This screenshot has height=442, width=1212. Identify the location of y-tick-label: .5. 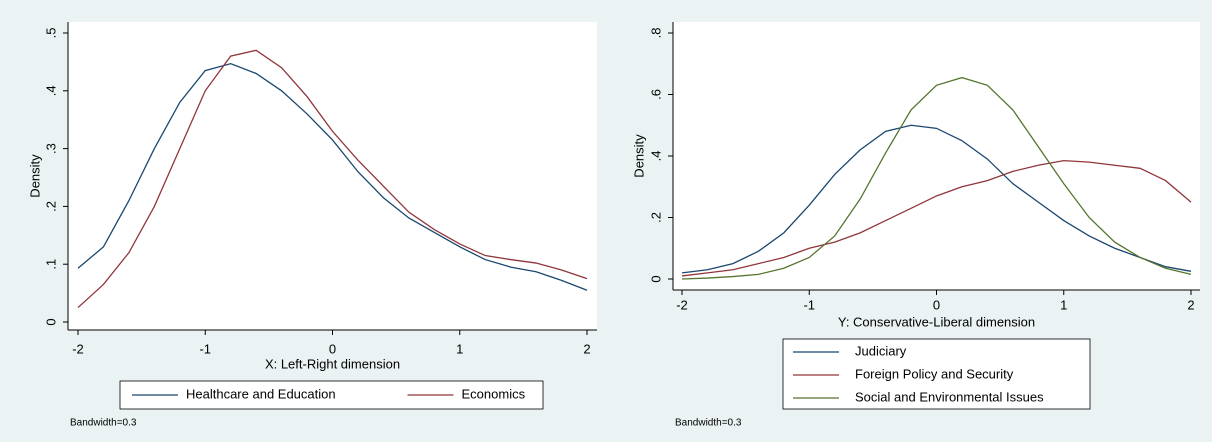
(50, 33).